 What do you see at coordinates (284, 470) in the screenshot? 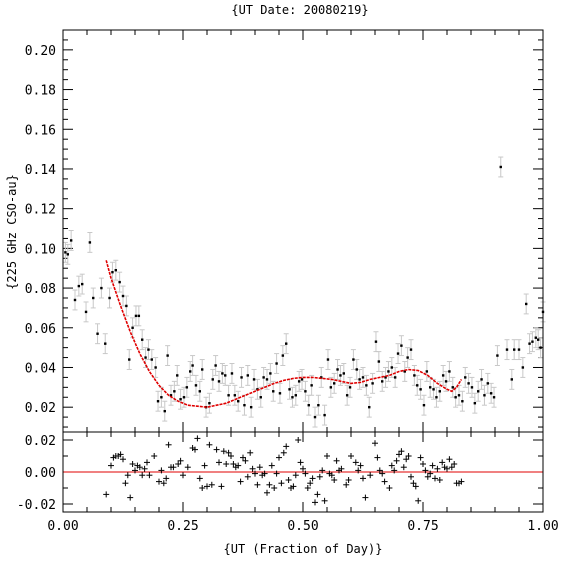
I see `residual-points` at bounding box center [284, 470].